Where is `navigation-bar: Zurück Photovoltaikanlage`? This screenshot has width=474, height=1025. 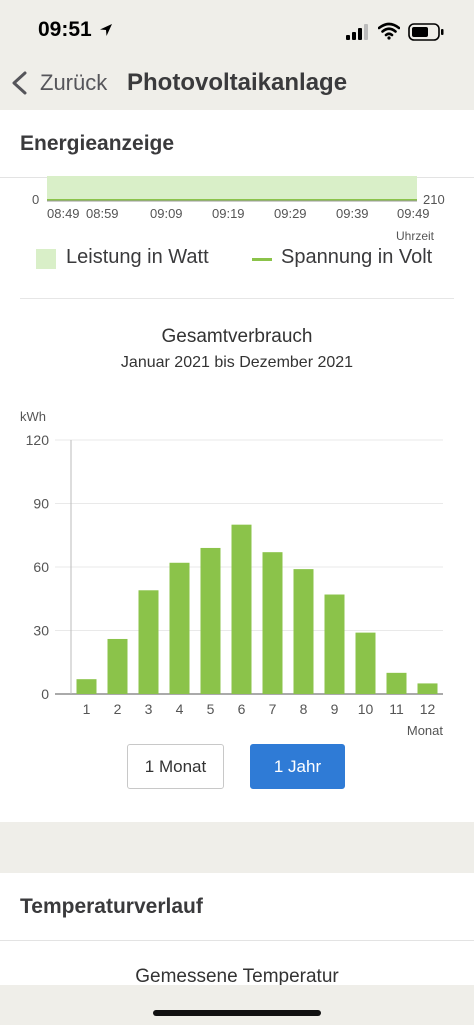 navigation-bar: Zurück Photovoltaikanlage is located at coordinates (237, 85).